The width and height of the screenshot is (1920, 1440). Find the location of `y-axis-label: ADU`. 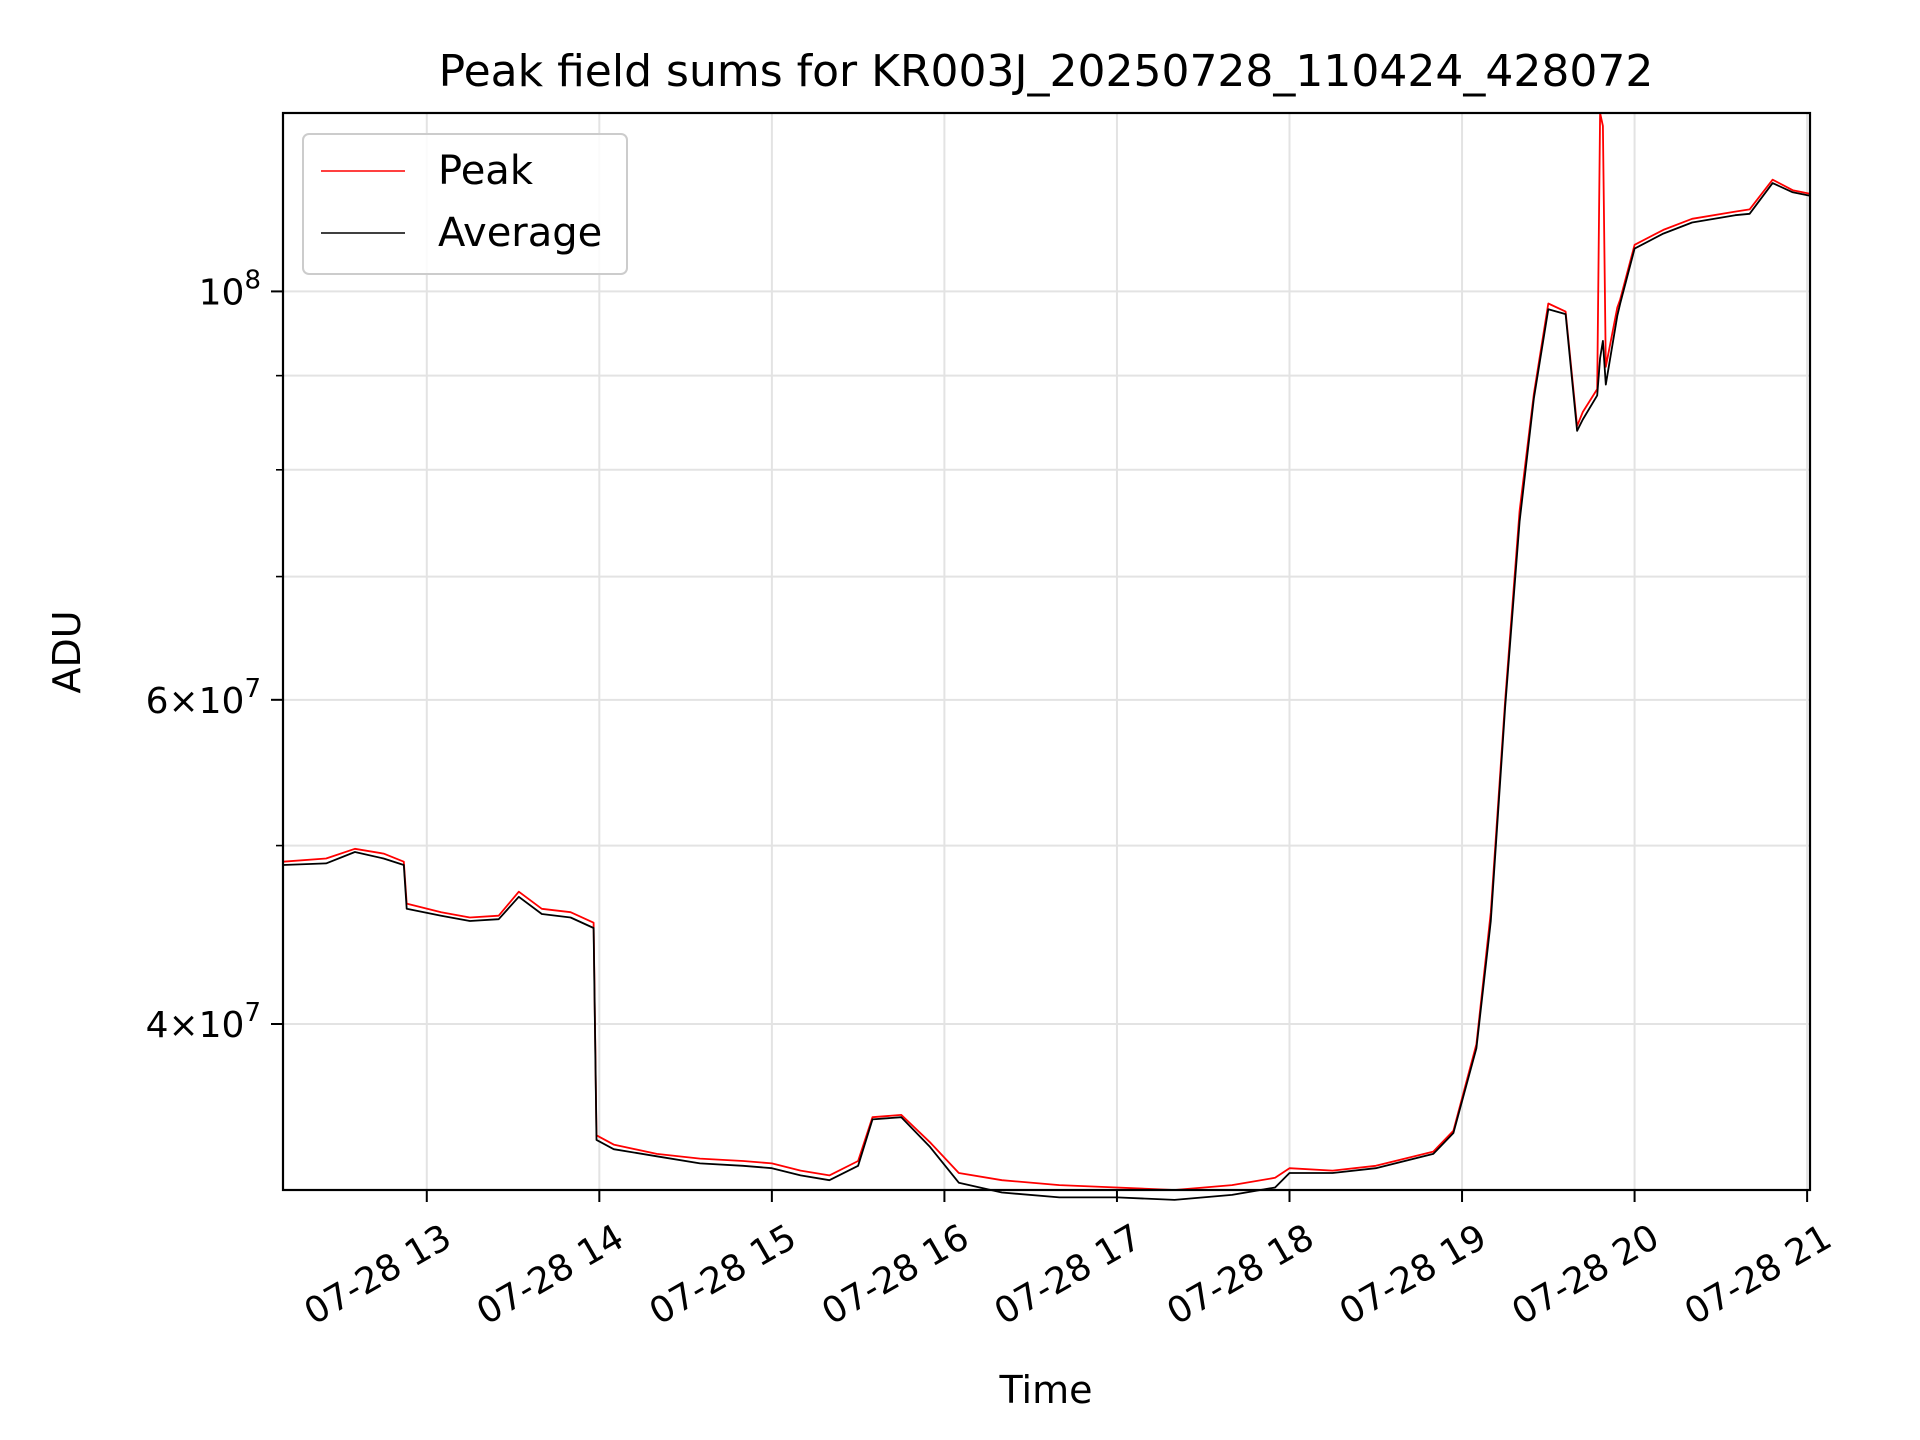

y-axis-label: ADU is located at coordinates (67, 651).